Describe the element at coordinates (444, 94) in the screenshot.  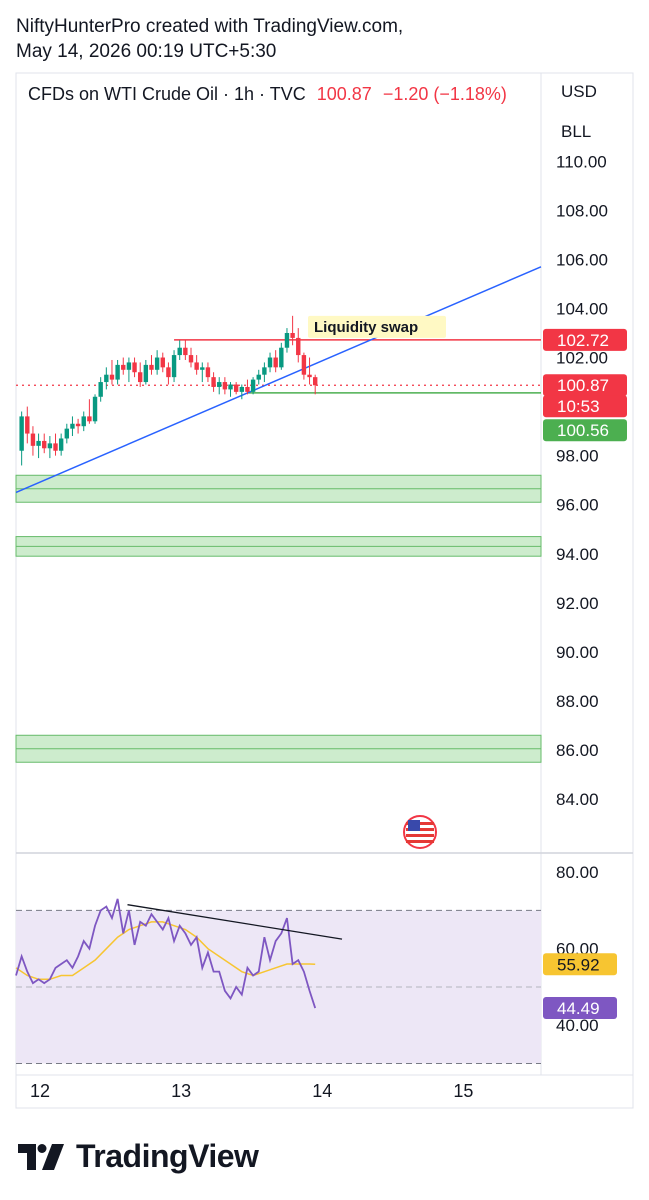
I see `price-change: −1.20 (−1.18%)` at that location.